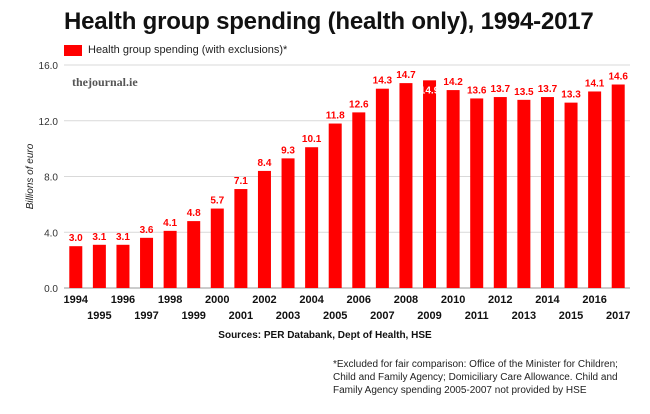  Describe the element at coordinates (146, 316) in the screenshot. I see `x-tick-label: 1997` at that location.